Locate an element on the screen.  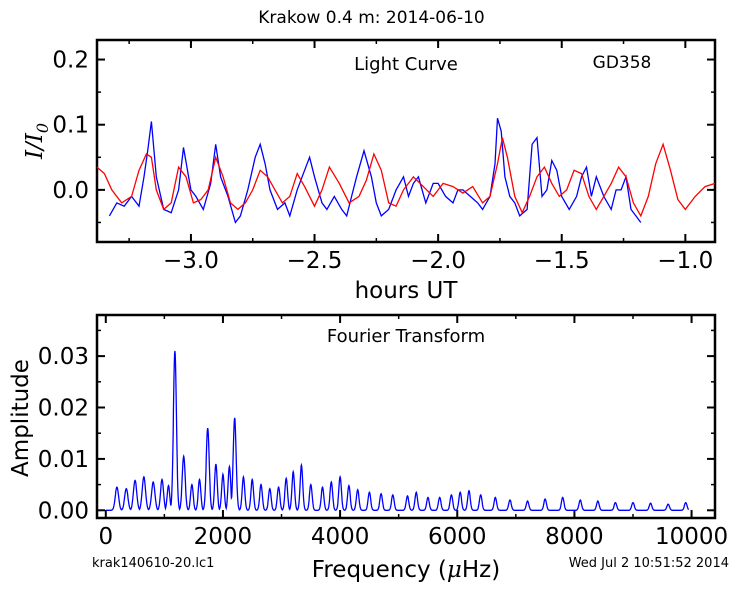
fourier-xlabel: Frequency (μHz) is located at coordinates (406, 570).